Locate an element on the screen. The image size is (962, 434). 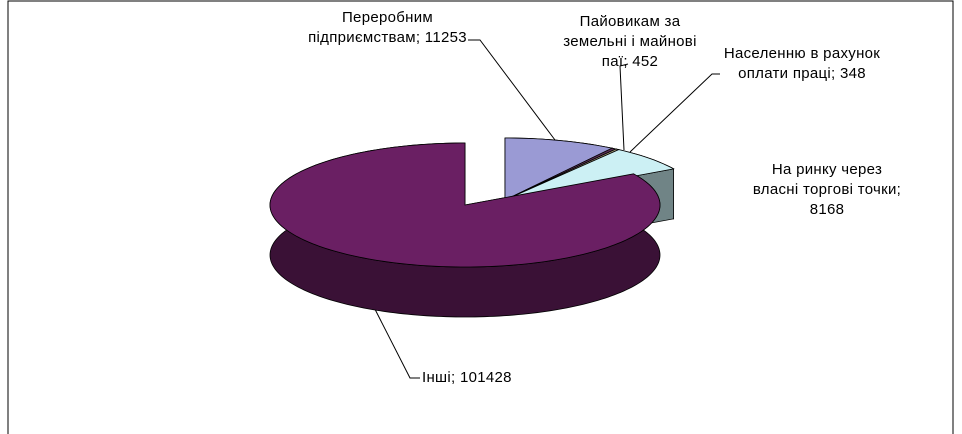
data-label: Пайовикам за земельні і майнові паї; 452 is located at coordinates (630, 41).